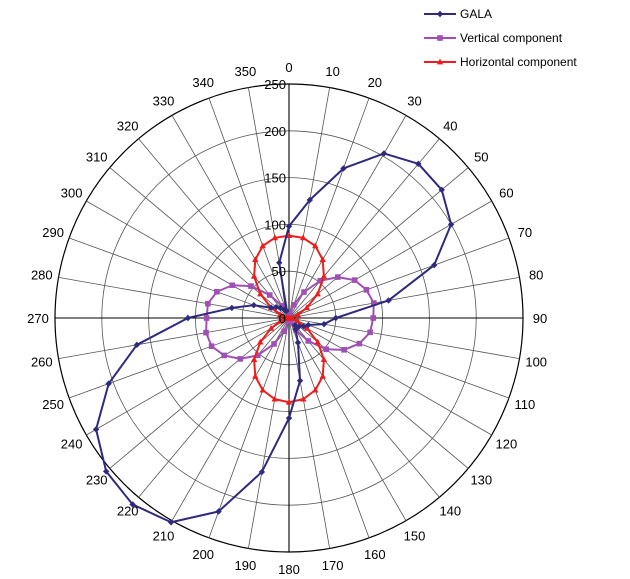 The width and height of the screenshot is (630, 579). Describe the element at coordinates (518, 62) in the screenshot. I see `legend-label: Horizontal component` at that location.